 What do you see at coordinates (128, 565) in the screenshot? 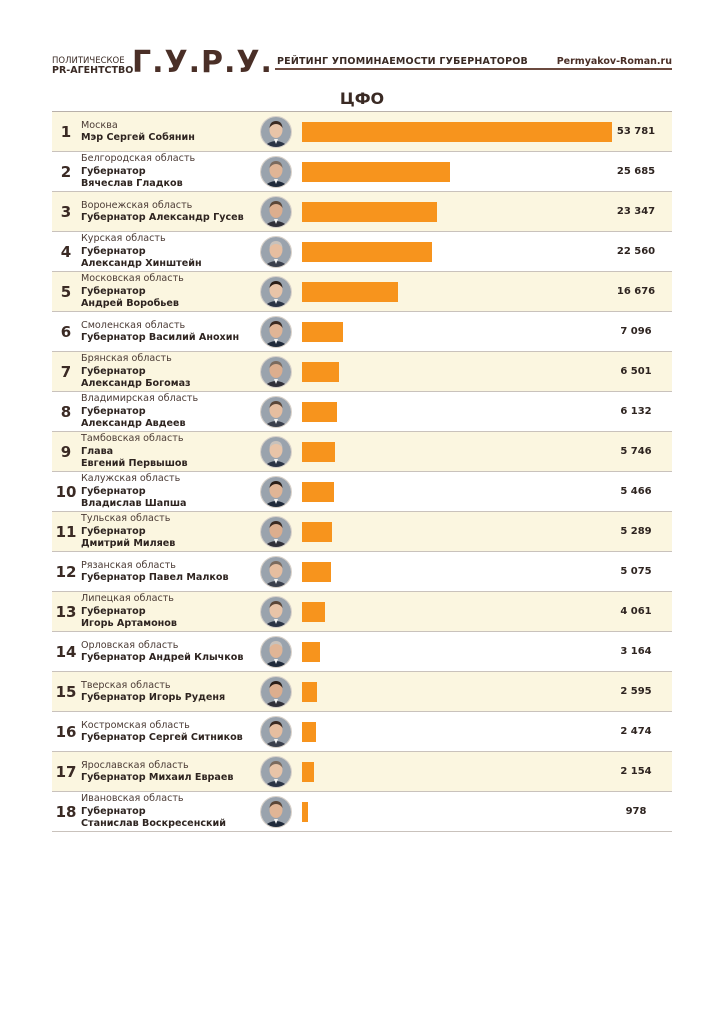
I see `region-name: Рязанская область` at bounding box center [128, 565].